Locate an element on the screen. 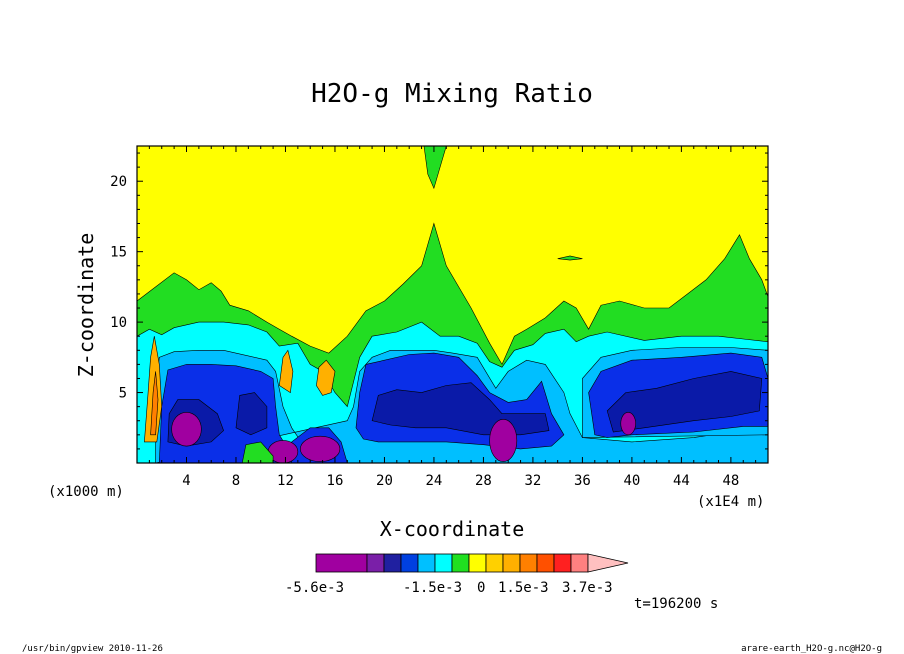 This screenshot has height=654, width=904. x-tick-label: 16 is located at coordinates (335, 481).